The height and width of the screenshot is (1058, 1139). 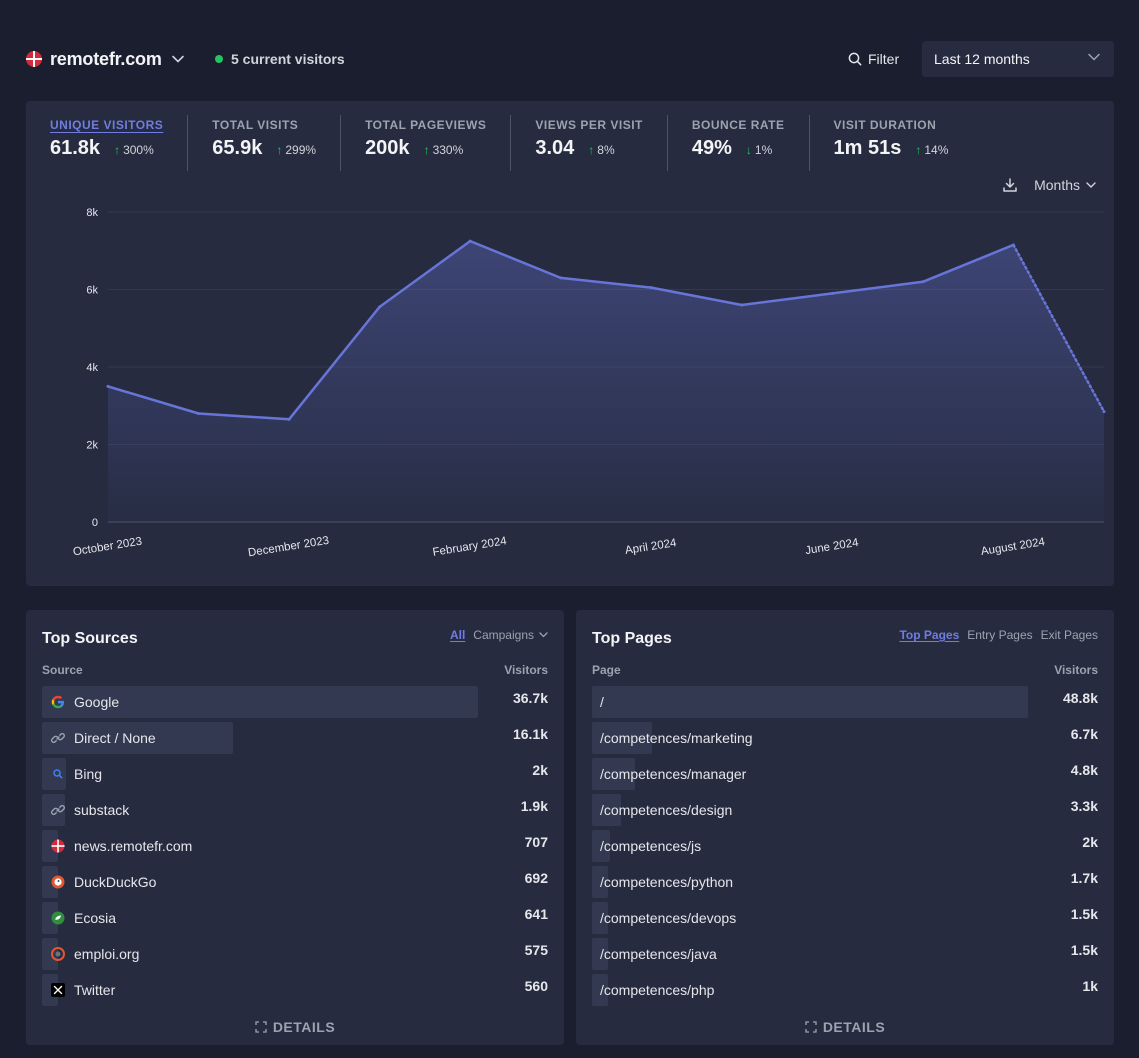 What do you see at coordinates (739, 143) in the screenshot?
I see `metric-bounce-rate: Bounce rate 49% ↓ 1%` at bounding box center [739, 143].